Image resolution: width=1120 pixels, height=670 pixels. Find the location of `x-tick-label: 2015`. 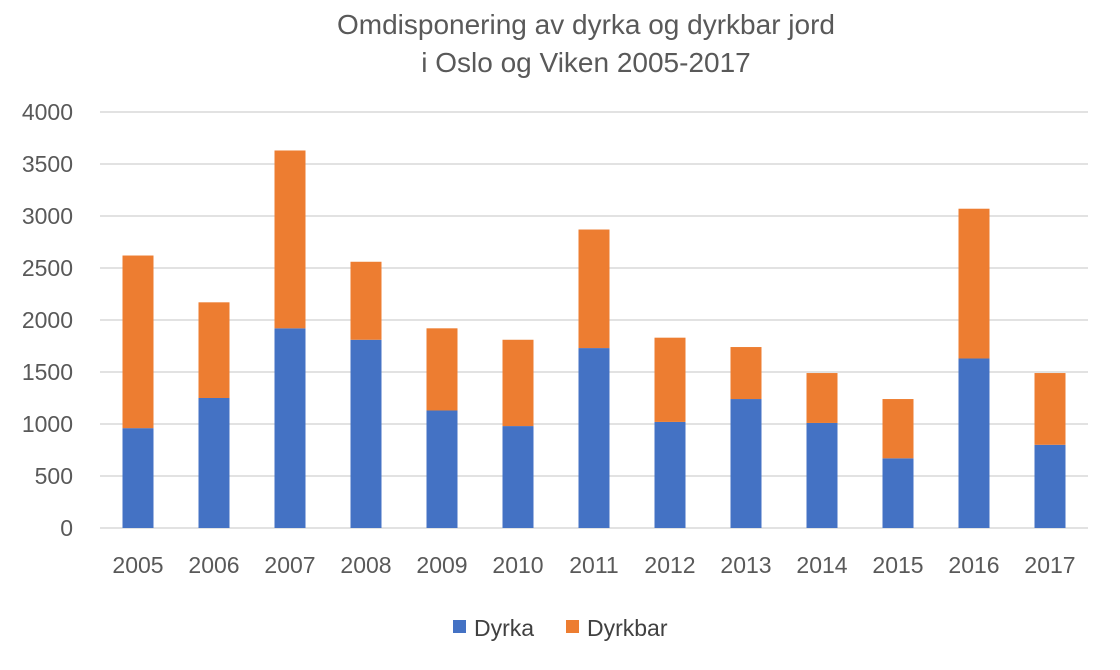

x-tick-label: 2015 is located at coordinates (897, 565).